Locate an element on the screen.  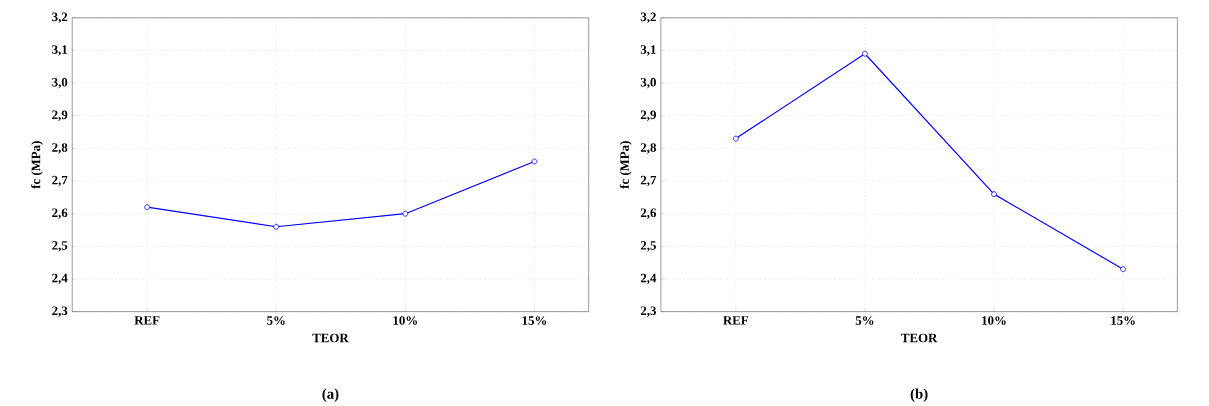
text: (a) is located at coordinates (330, 395).